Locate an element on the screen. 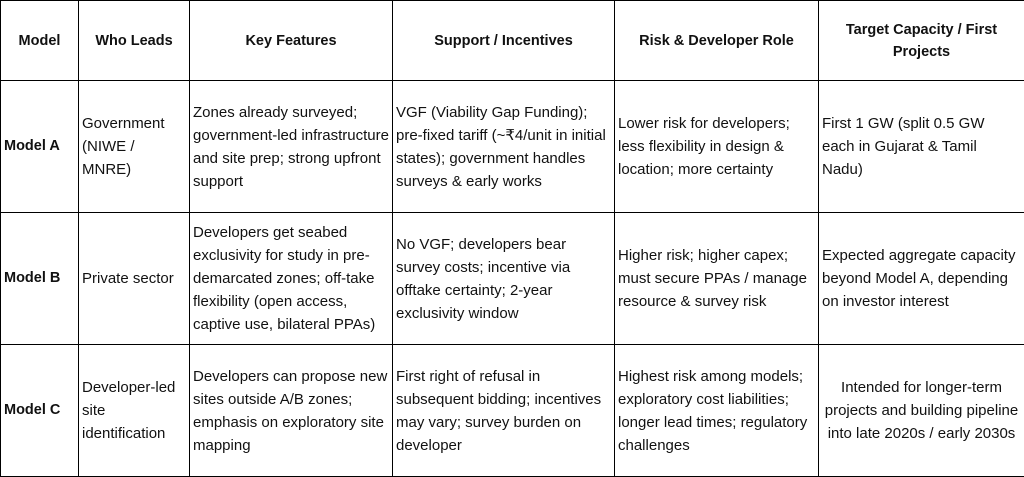 The image size is (1024, 477). table-cell: Private sector is located at coordinates (134, 279).